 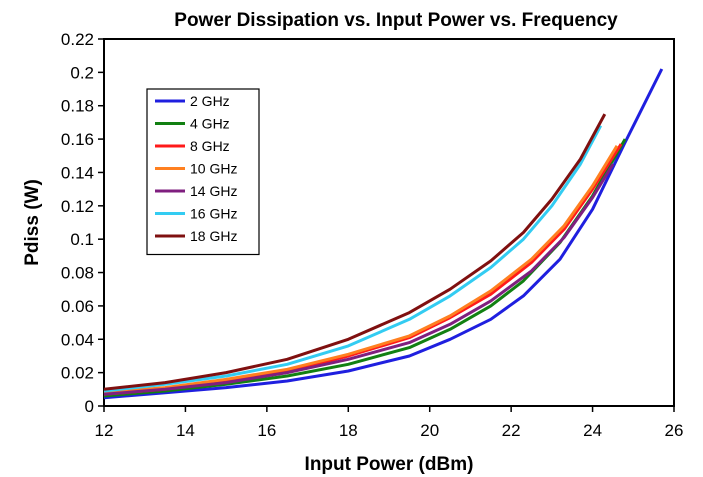 I want to click on x-tick-label: 16, so click(x=266, y=430).